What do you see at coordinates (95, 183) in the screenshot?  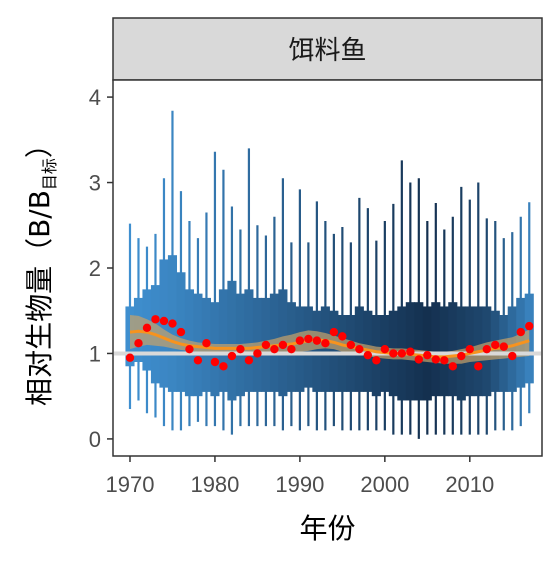 I see `y-tick-label: 3` at bounding box center [95, 183].